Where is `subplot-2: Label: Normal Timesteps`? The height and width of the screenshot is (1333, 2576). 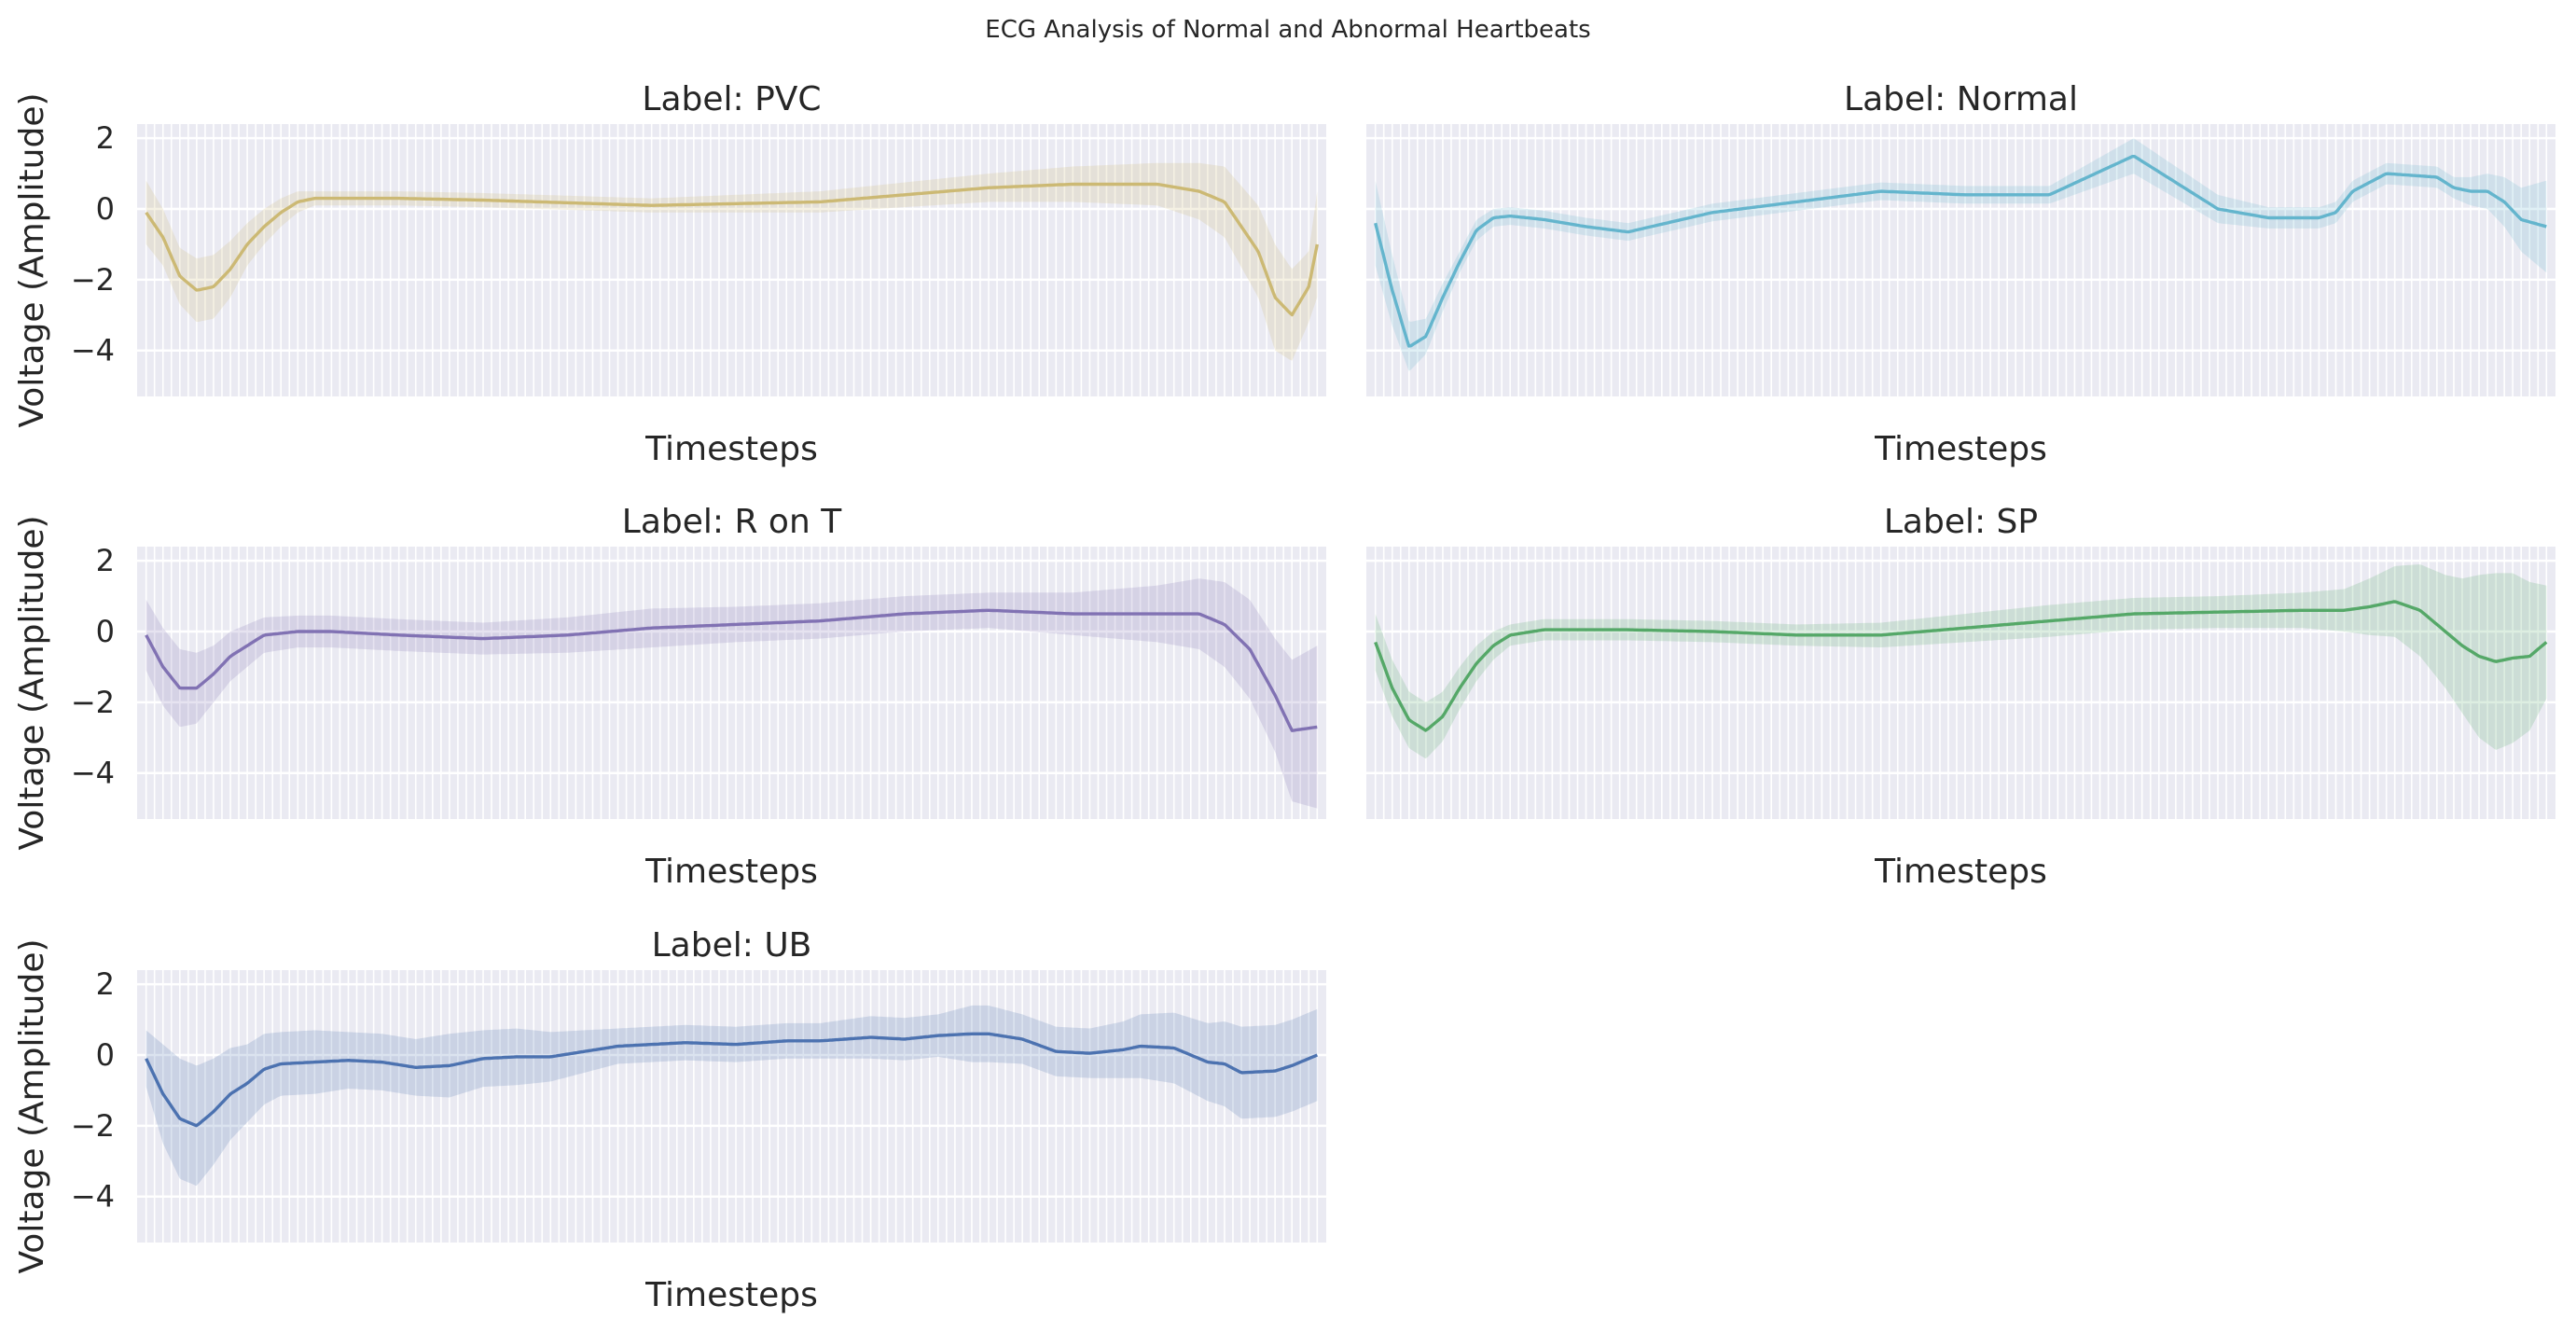 subplot-2: Label: Normal Timesteps is located at coordinates (1961, 274).